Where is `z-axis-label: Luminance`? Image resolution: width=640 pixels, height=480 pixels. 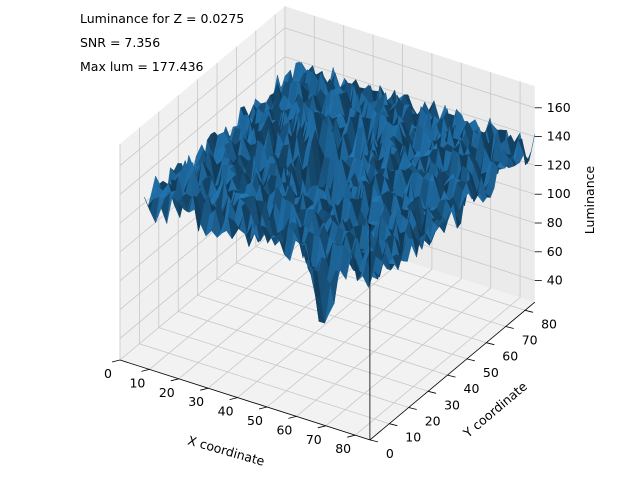
z-axis-label: Luminance is located at coordinates (589, 200).